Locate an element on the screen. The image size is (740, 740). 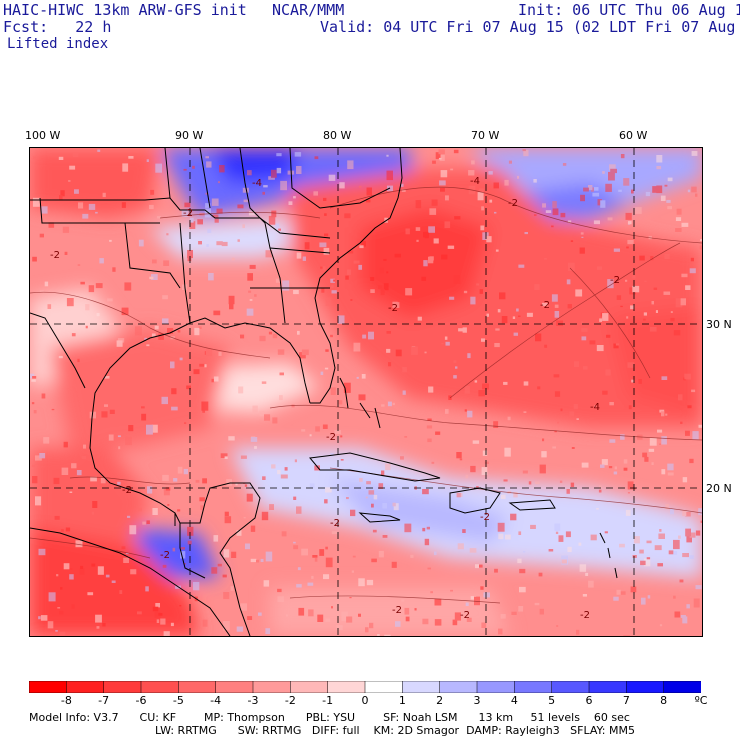
colorbar-tick-label: 2 is located at coordinates (440, 700).